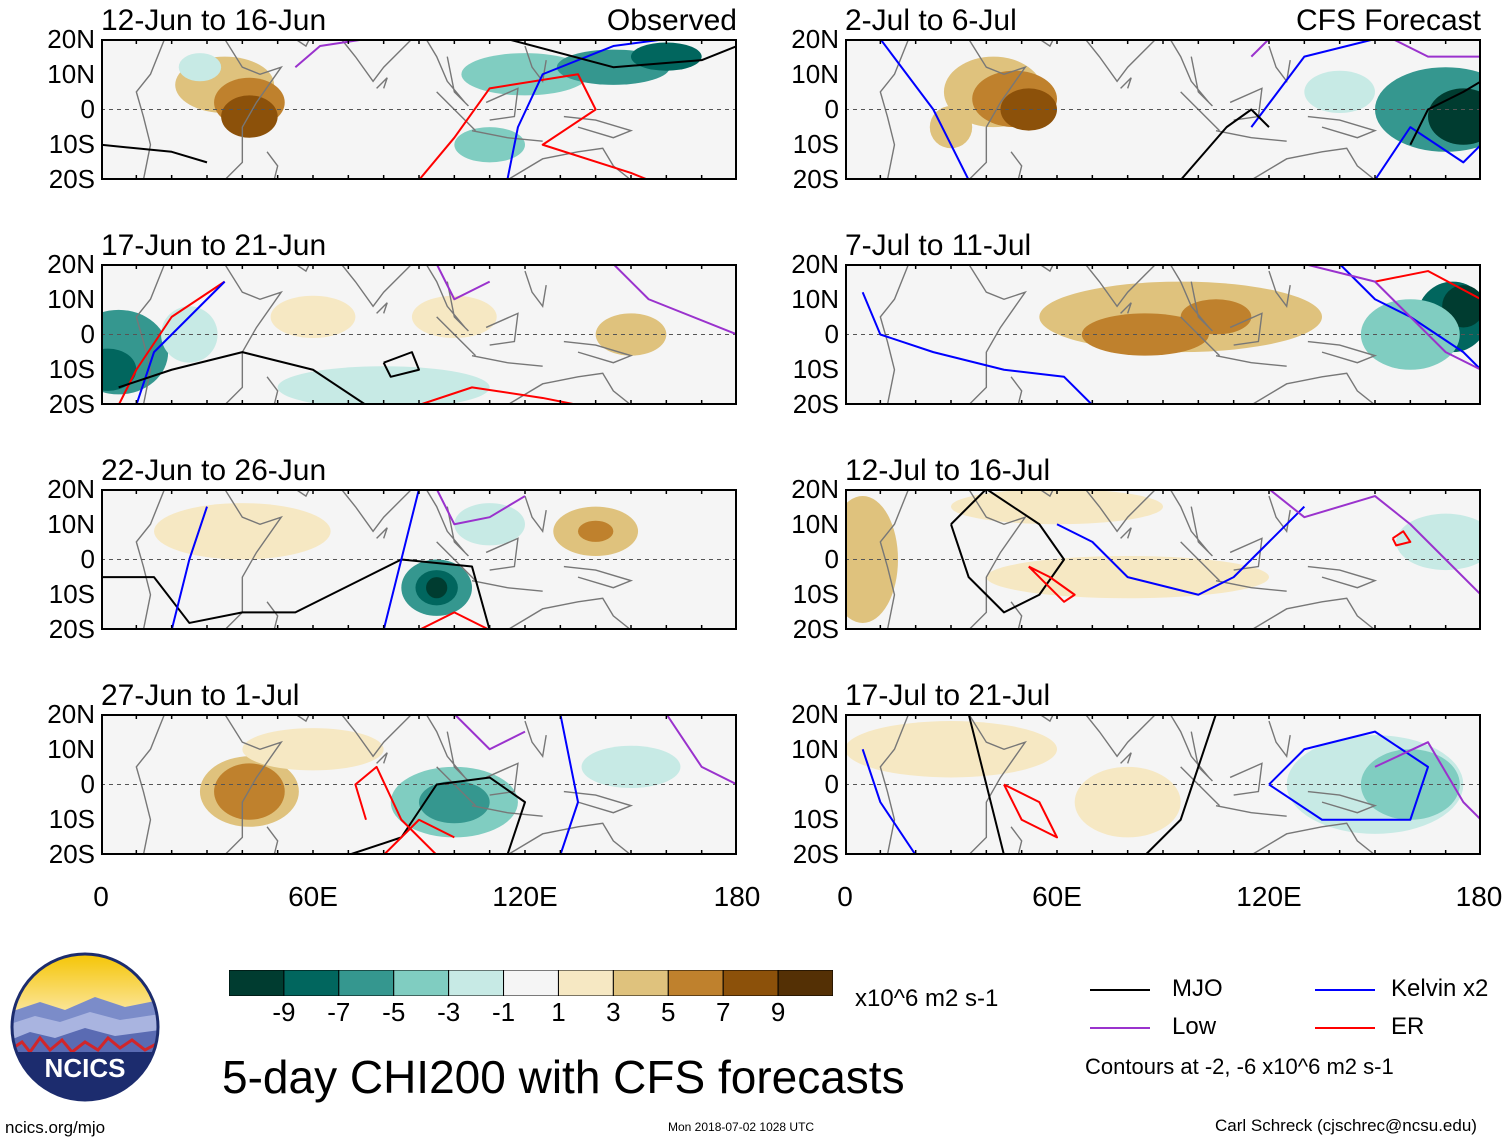 This screenshot has height=1142, width=1510. I want to click on colorbar, so click(531, 983).